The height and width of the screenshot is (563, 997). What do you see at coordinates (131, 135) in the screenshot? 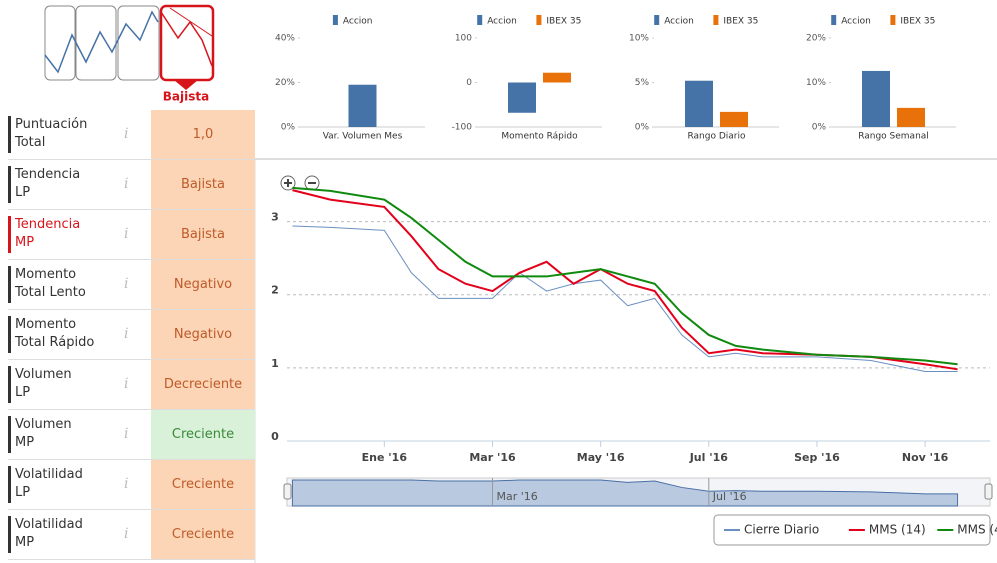
I see `score-row: Puntuación Total i 1,0` at bounding box center [131, 135].